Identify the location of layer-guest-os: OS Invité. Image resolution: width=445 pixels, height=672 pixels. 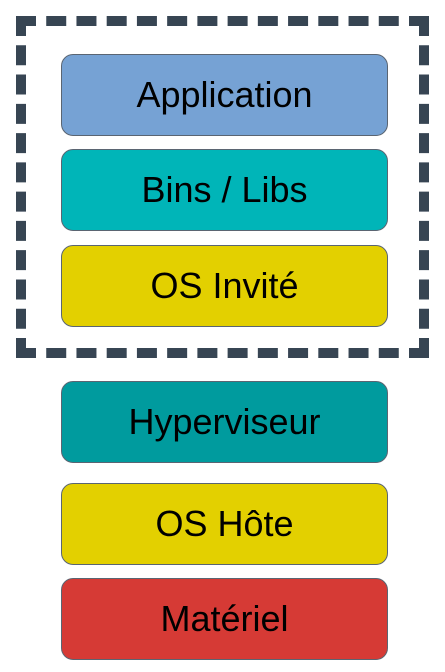
(224, 286).